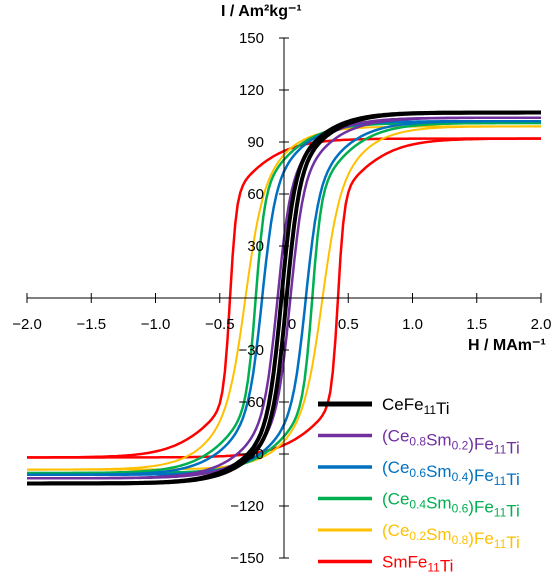  What do you see at coordinates (451, 505) in the screenshot?
I see `legend-label: (Ce0.4Sm0.6)Fe11Ti` at bounding box center [451, 505].